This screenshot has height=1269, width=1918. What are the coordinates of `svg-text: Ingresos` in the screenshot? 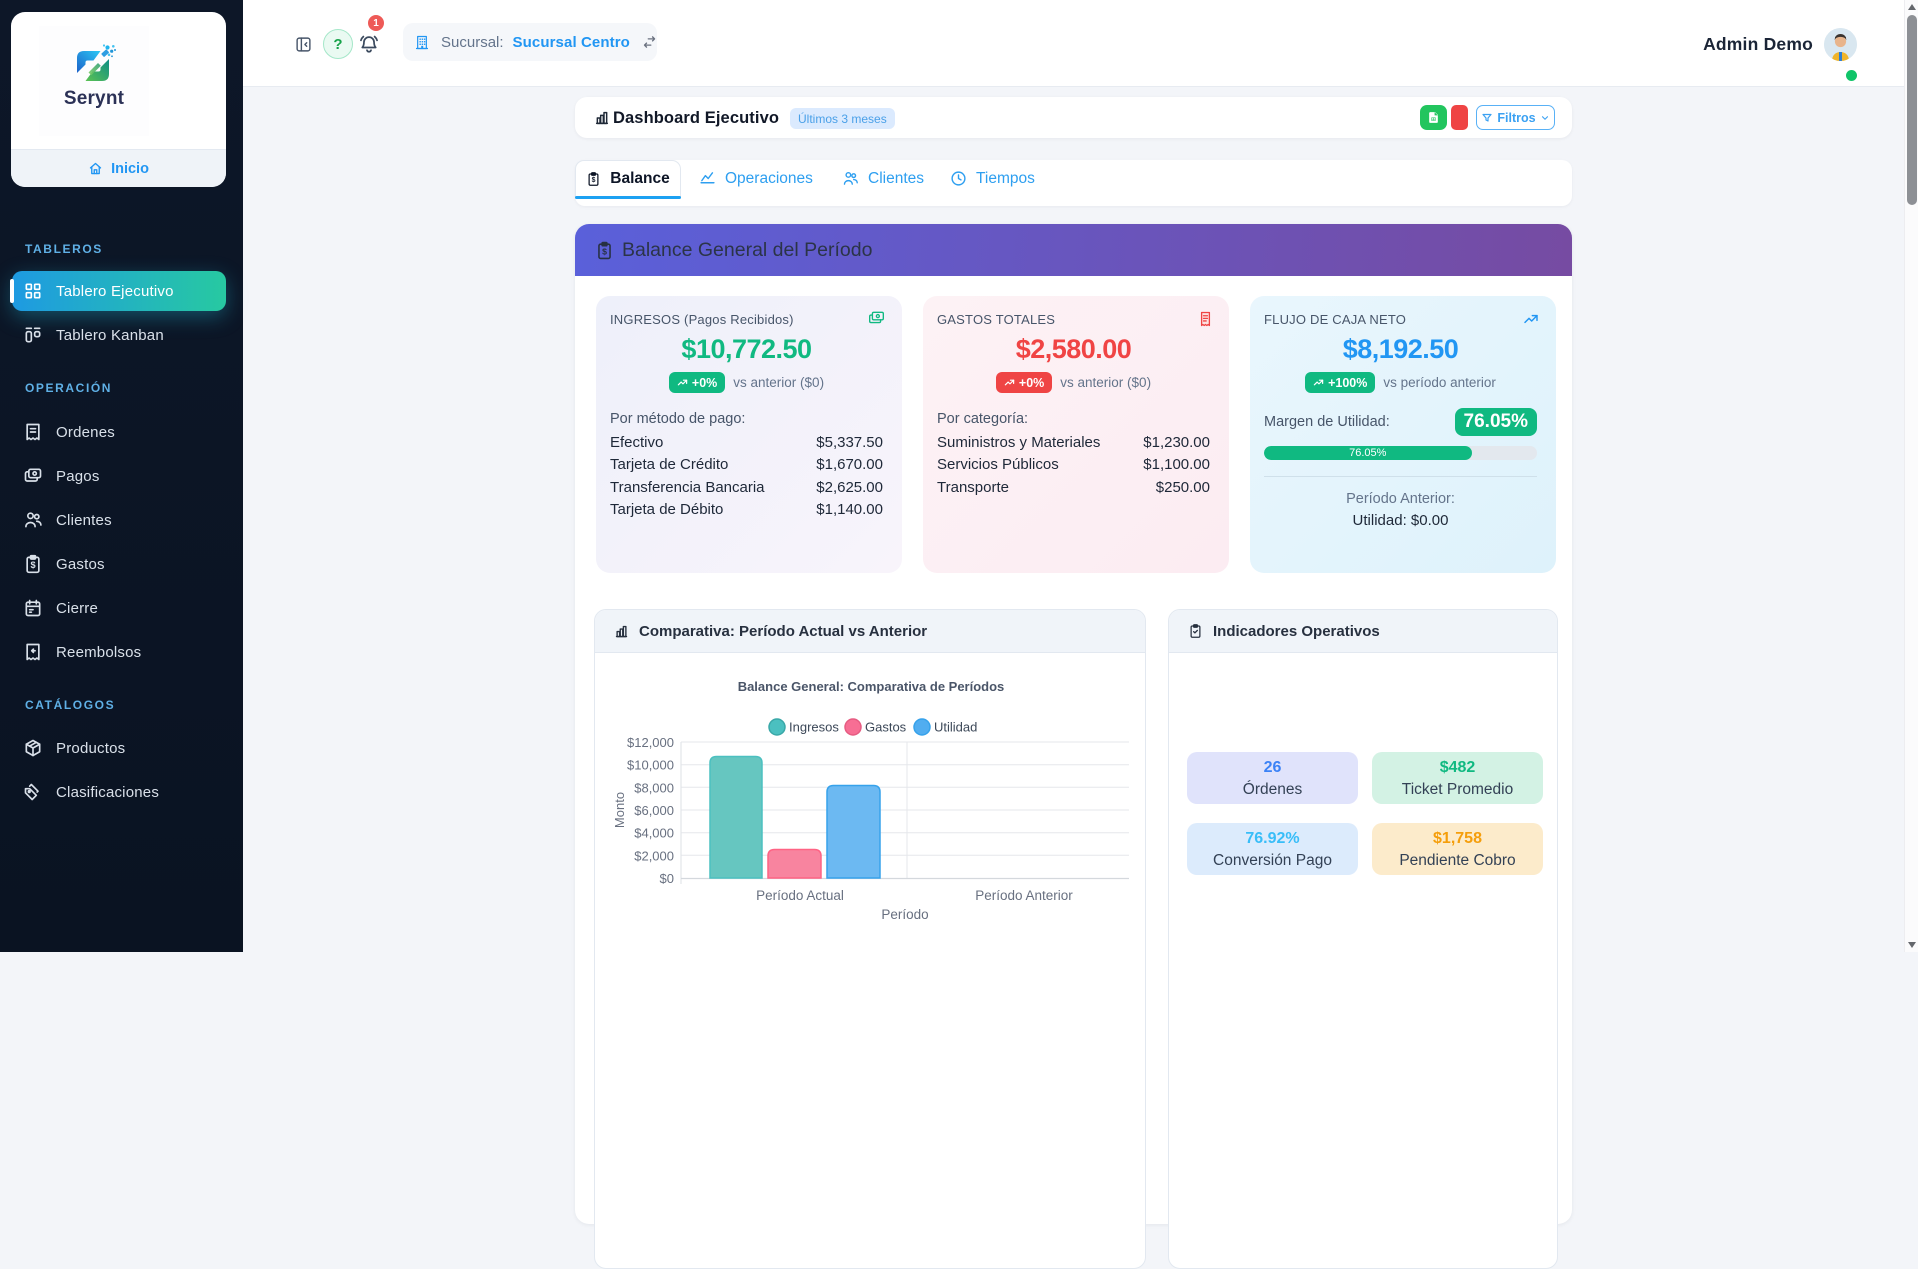 It's located at (814, 727).